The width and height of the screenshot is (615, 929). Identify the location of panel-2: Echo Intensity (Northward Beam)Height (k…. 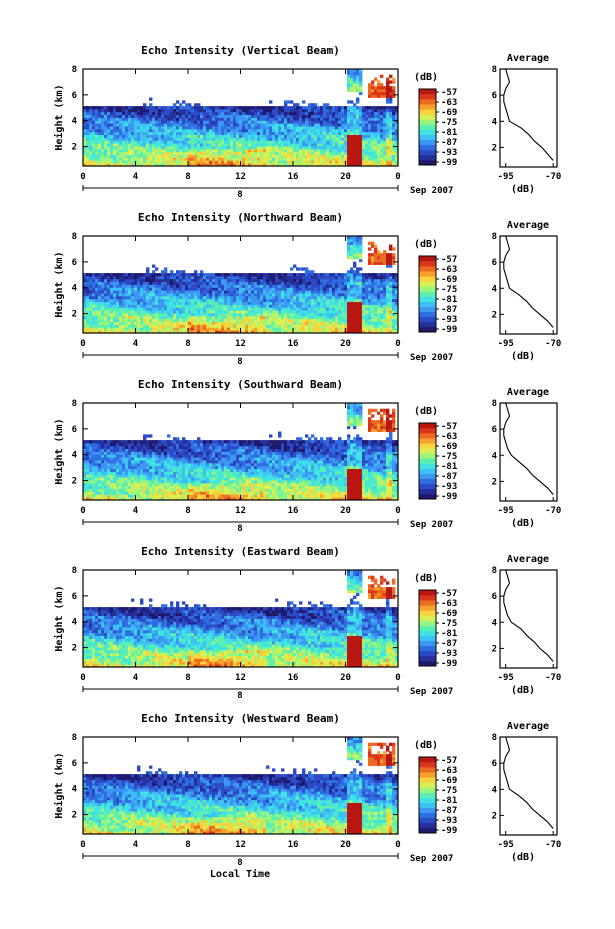
(307, 289).